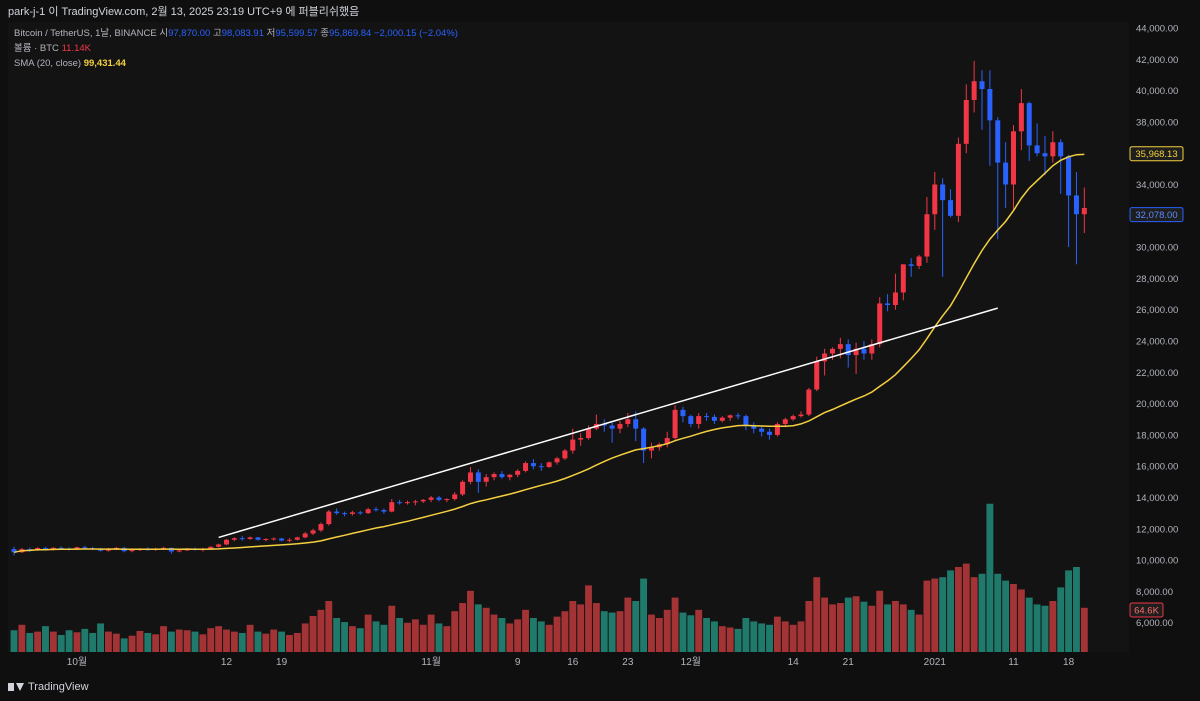 This screenshot has height=701, width=1200. What do you see at coordinates (1157, 248) in the screenshot?
I see `price-tick-label: 30,000.00` at bounding box center [1157, 248].